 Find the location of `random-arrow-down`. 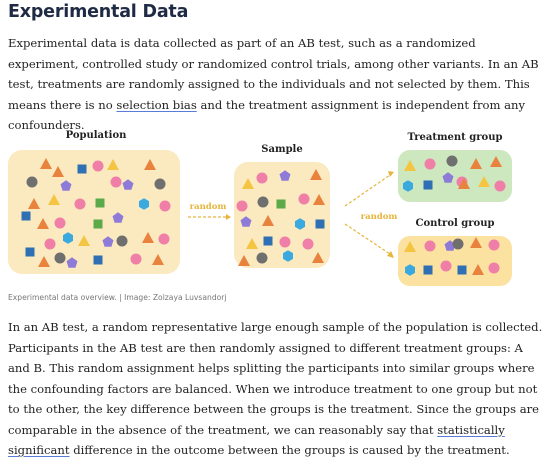

random-arrow-down is located at coordinates (367, 239).